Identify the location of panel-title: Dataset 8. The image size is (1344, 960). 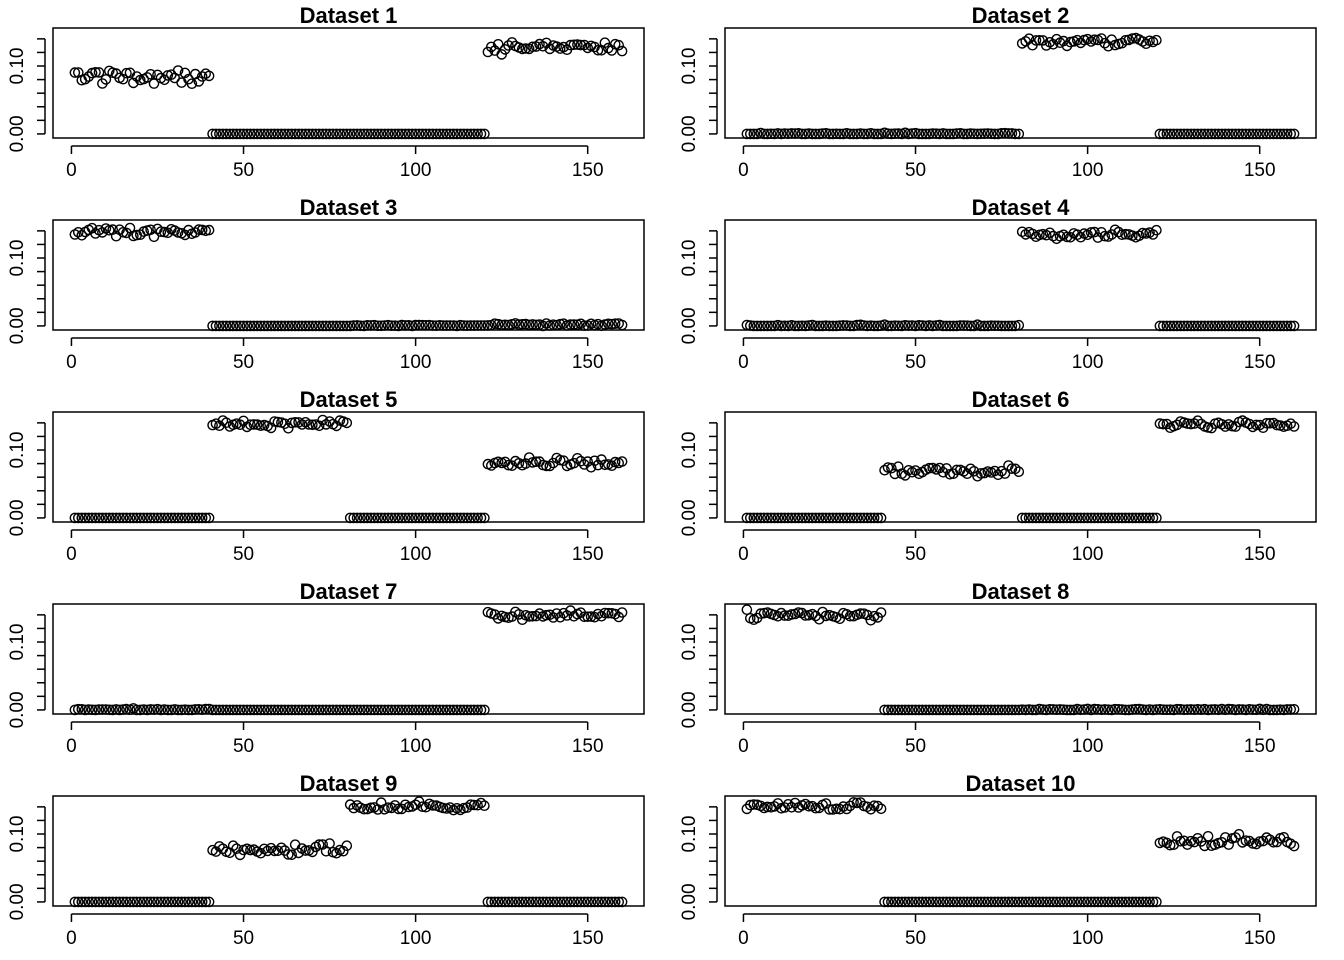
(1021, 591).